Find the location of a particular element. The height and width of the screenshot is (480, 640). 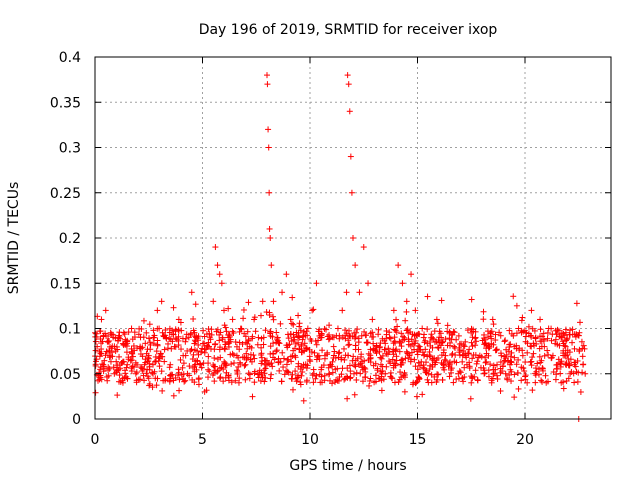

x-tick-label: 15 is located at coordinates (418, 440).